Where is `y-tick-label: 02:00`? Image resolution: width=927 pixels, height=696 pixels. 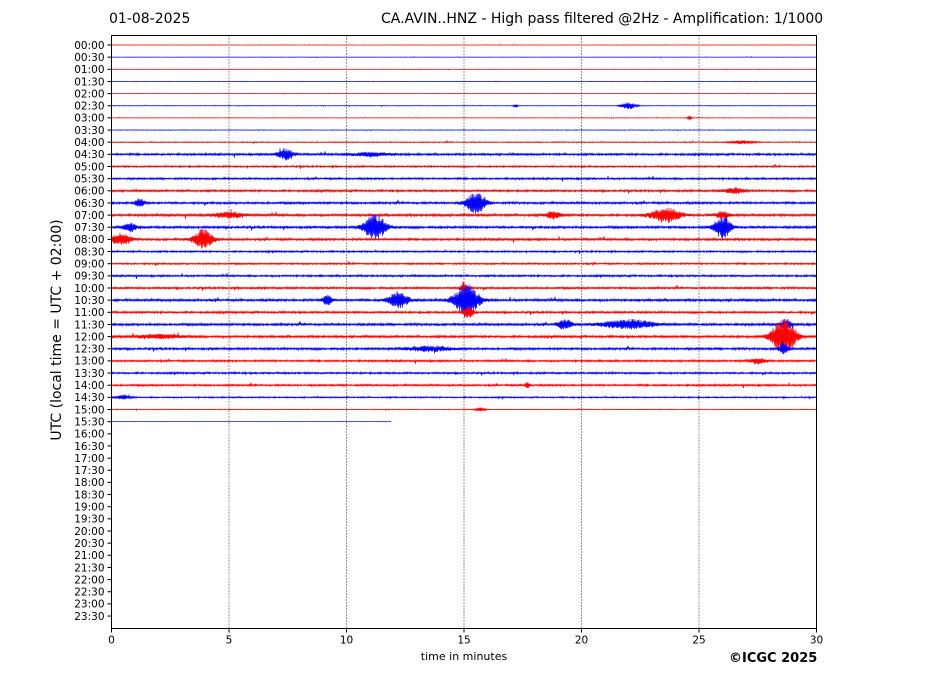 y-tick-label: 02:00 is located at coordinates (89, 94).